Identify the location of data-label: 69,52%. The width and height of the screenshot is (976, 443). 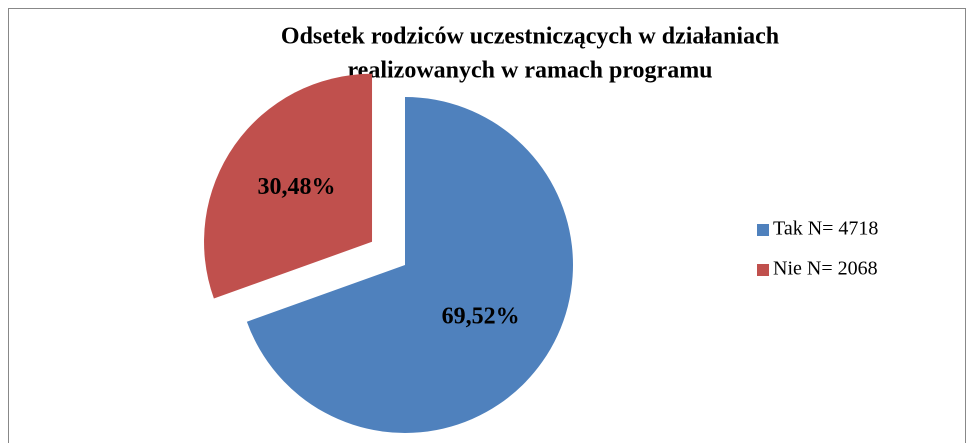
(481, 317).